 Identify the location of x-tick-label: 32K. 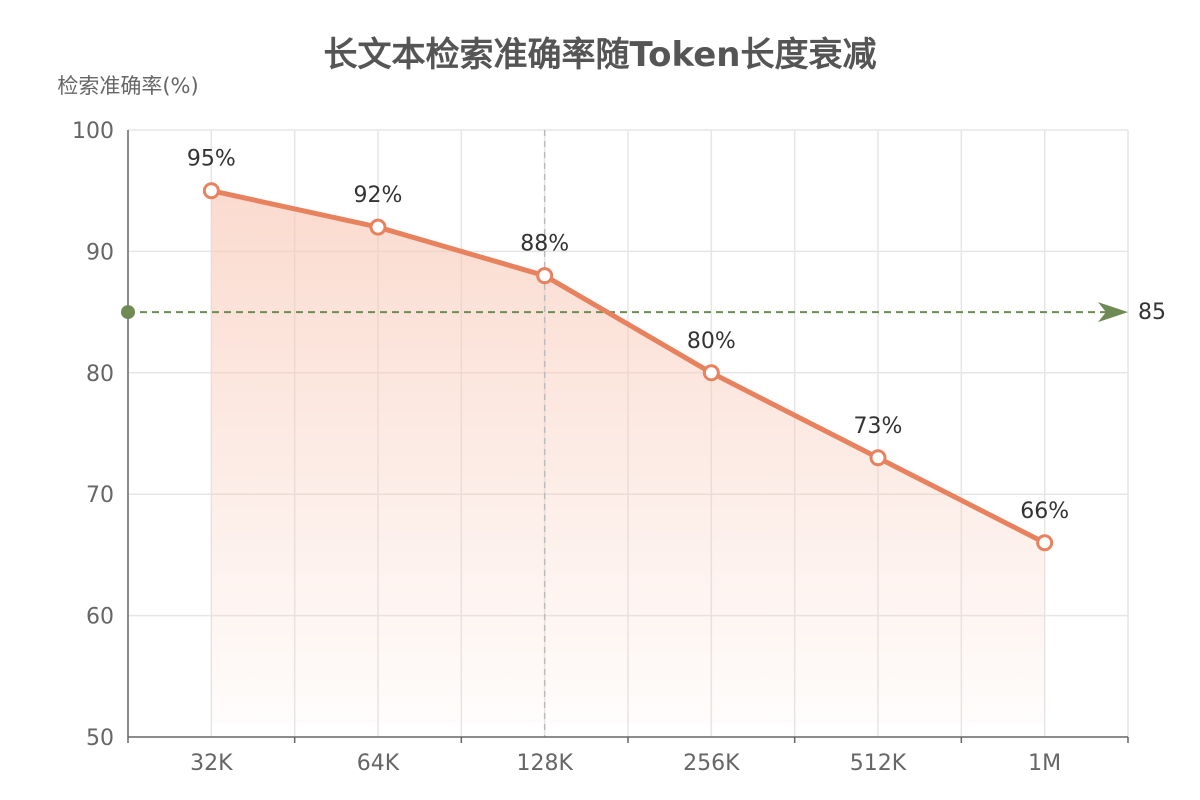
(211, 763).